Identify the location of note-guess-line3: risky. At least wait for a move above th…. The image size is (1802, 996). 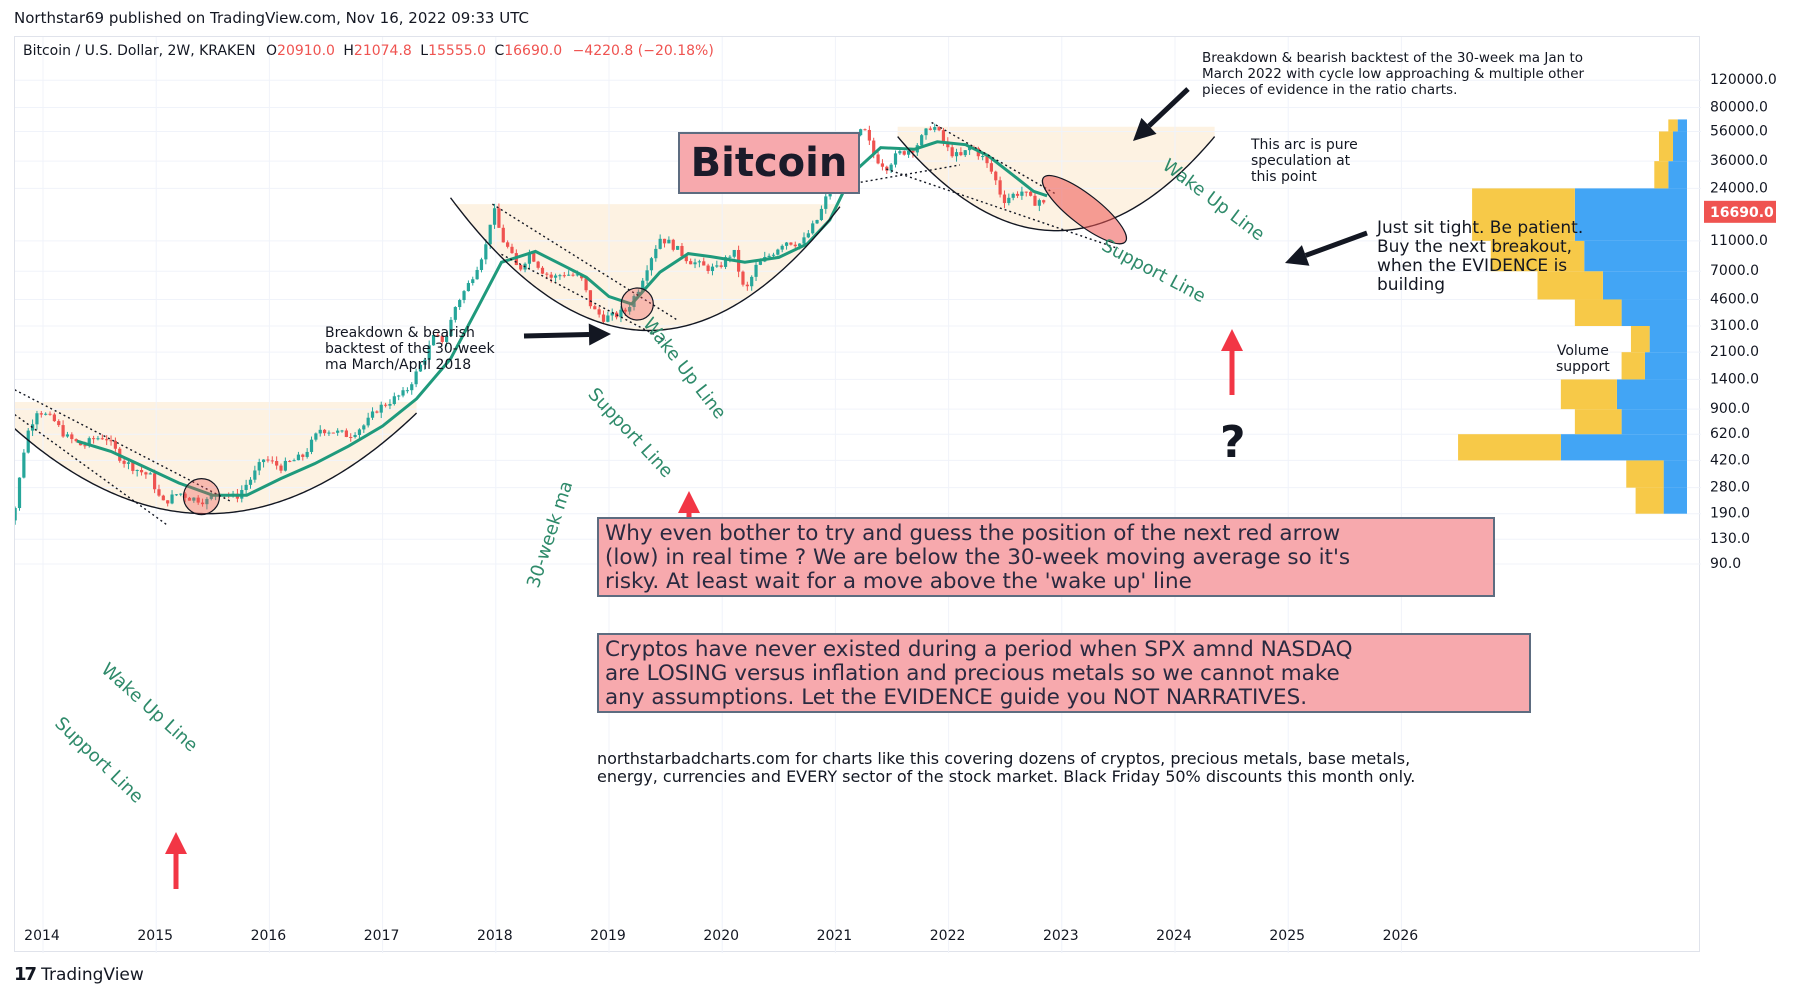
(898, 581).